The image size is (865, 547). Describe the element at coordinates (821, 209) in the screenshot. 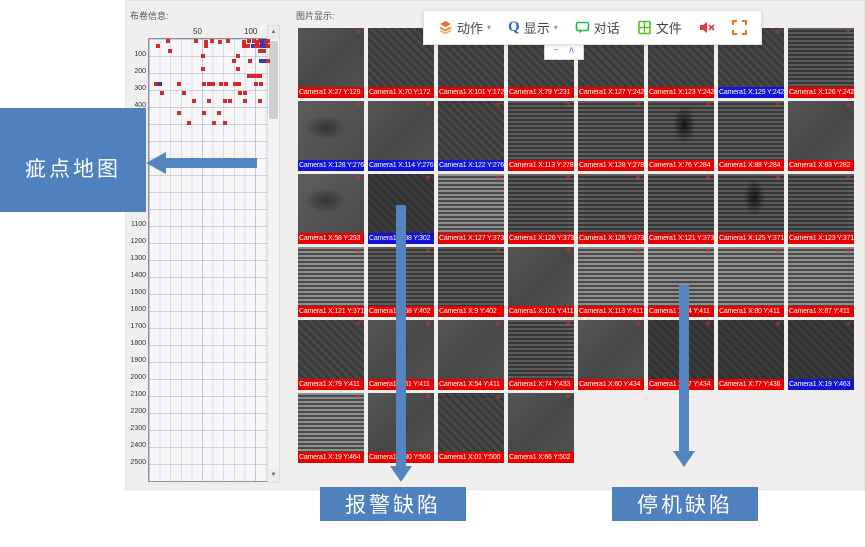

I see `defect-tile: ✕ Camera1 X:123 Y:371` at that location.